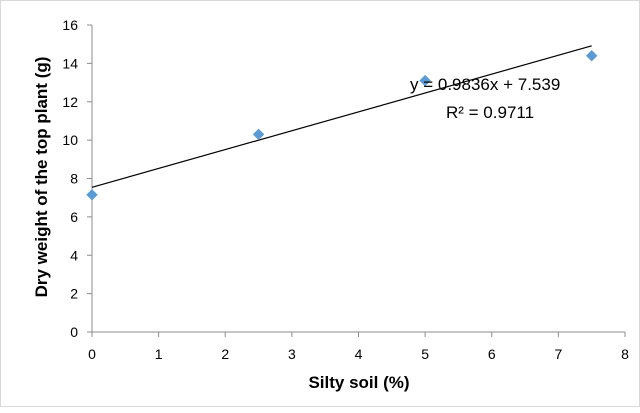  I want to click on y-axis-label: Dry weight of the top plant (g), so click(41, 177).